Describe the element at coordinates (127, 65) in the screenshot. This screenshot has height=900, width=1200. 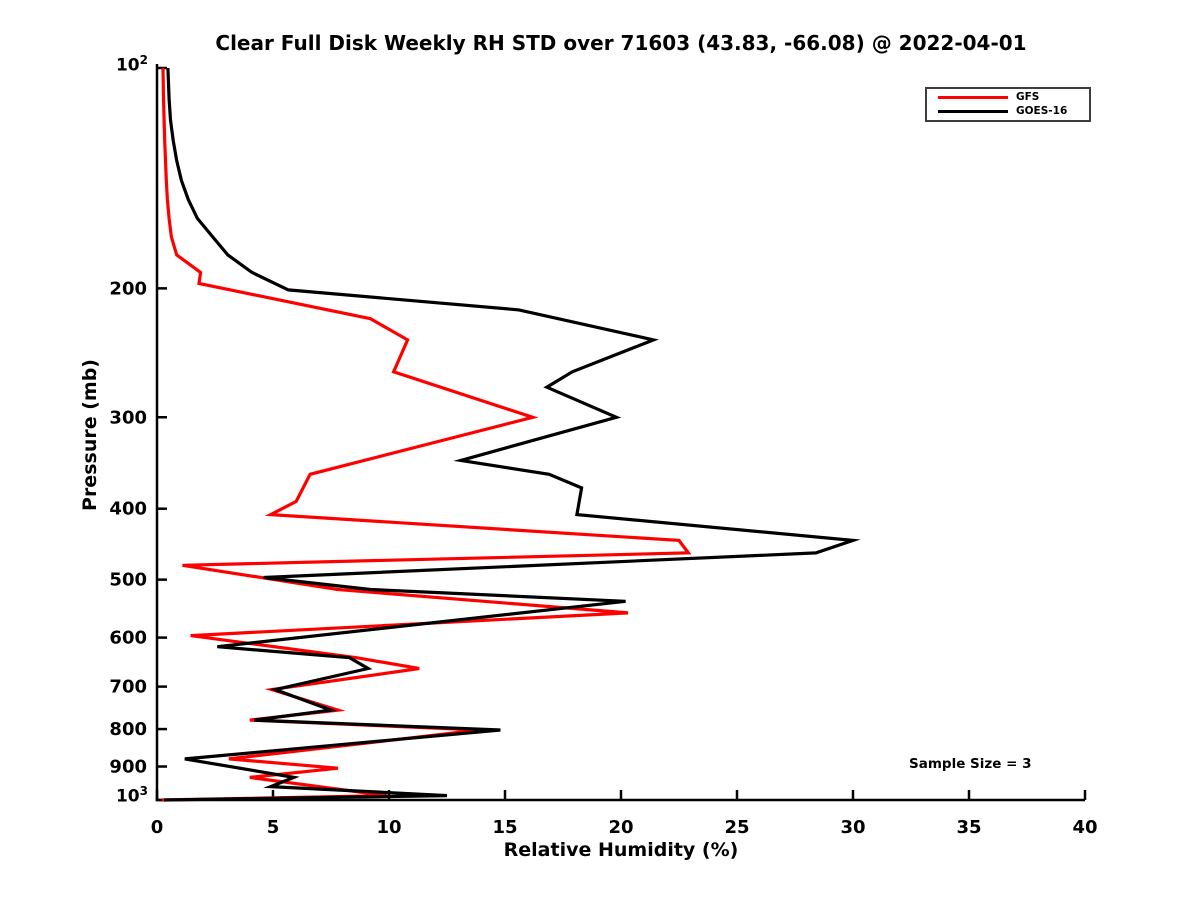
I see `y-tick-100-base: 10` at that location.